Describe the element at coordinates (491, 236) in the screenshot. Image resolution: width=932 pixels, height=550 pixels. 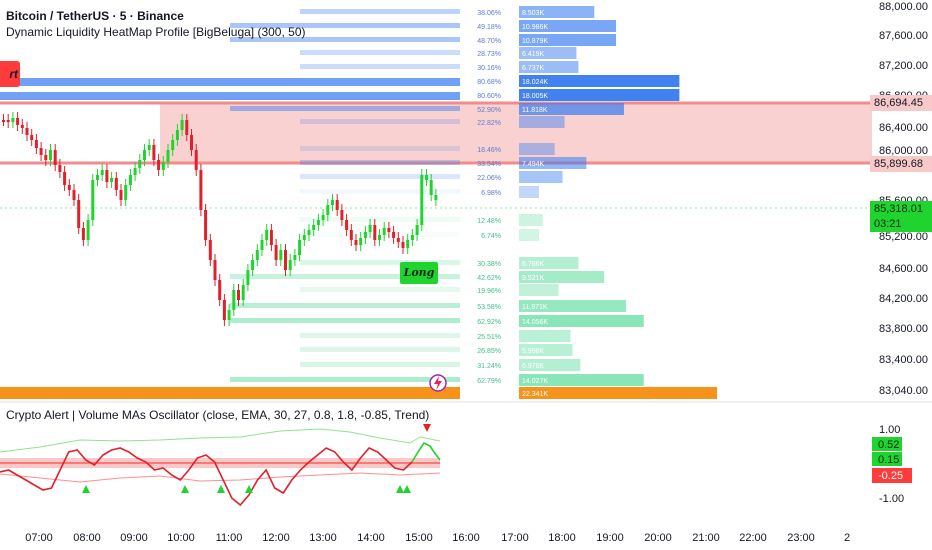
I see `profile-percent: 6.74%` at that location.